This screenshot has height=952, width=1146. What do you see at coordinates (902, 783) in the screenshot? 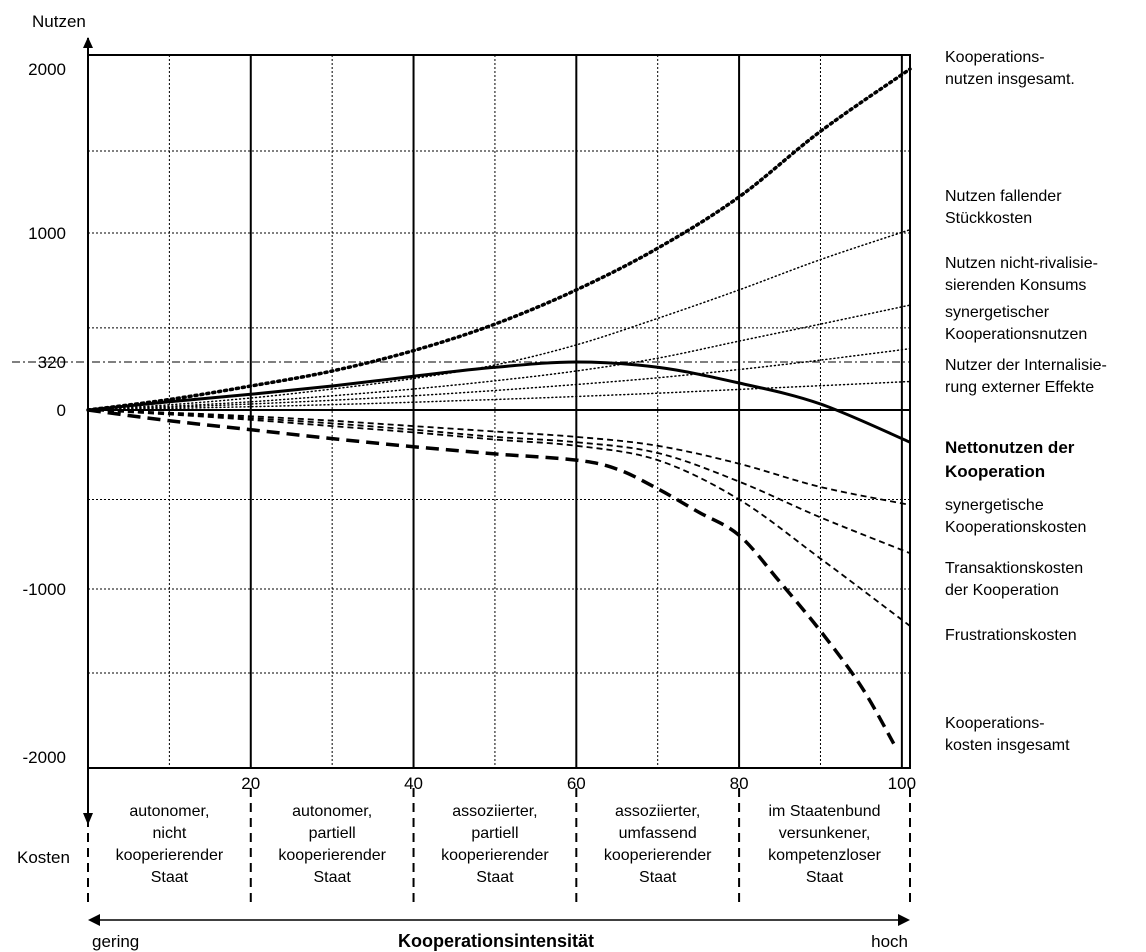
I see `x-tick-label: 100` at bounding box center [902, 783].